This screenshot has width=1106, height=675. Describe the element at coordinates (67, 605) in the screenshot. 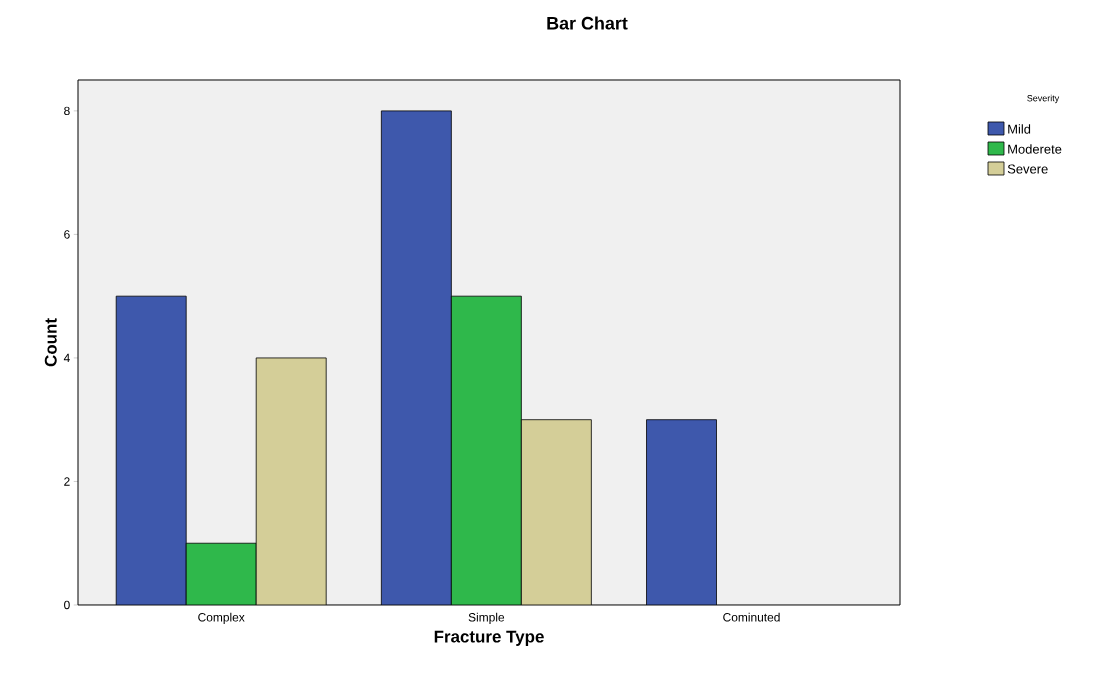

I see `y-tick-label: 0` at that location.